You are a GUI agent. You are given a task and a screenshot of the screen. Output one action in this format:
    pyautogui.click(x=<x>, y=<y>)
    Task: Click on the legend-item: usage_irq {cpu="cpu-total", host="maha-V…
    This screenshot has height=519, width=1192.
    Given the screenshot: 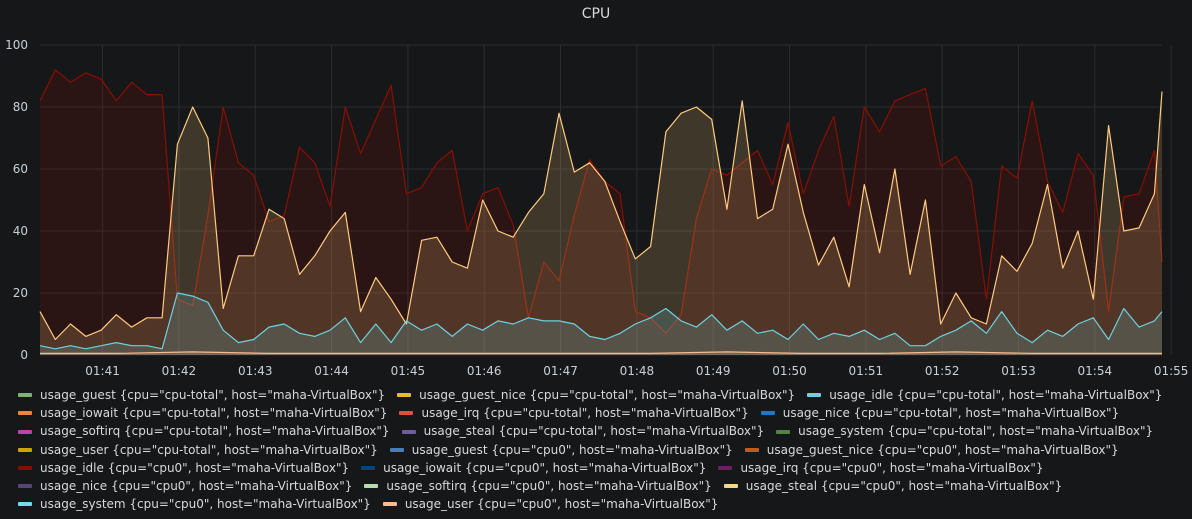 What is the action you would take?
    pyautogui.click(x=574, y=413)
    